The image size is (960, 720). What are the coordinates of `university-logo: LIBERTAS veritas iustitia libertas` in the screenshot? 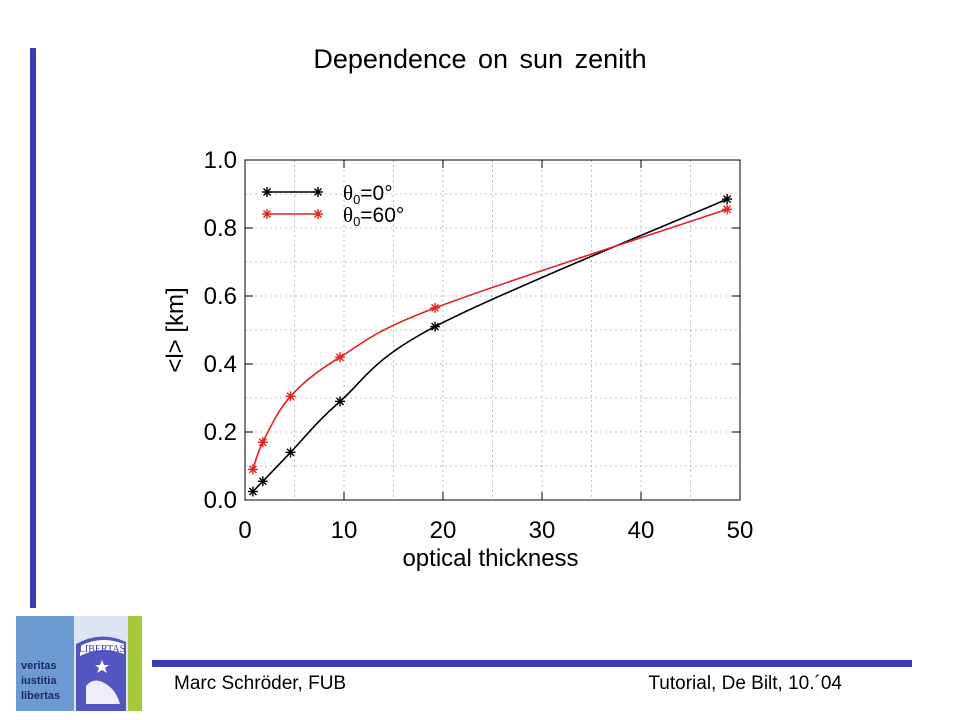 It's located at (79, 663).